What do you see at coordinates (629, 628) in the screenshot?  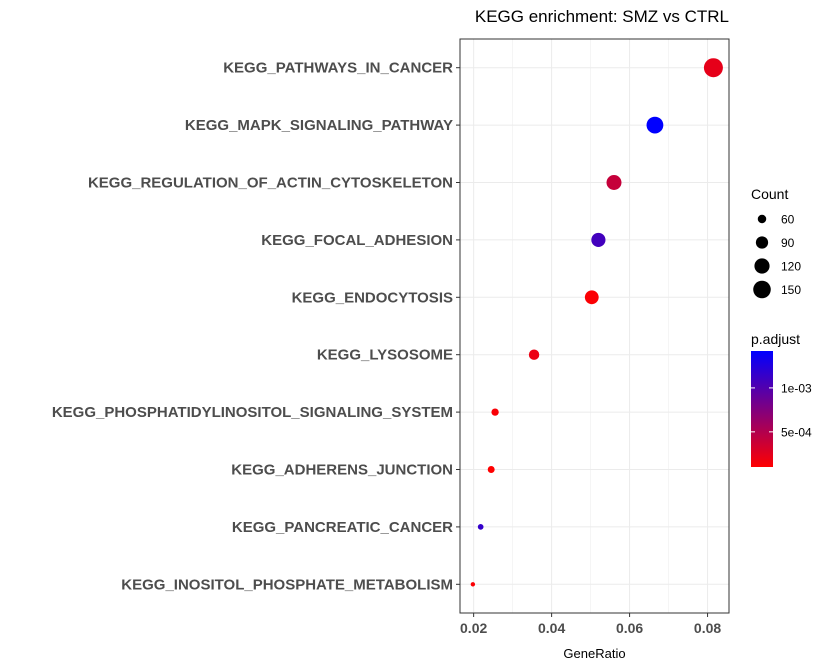 I see `x-tick-label: 0.06` at bounding box center [629, 628].